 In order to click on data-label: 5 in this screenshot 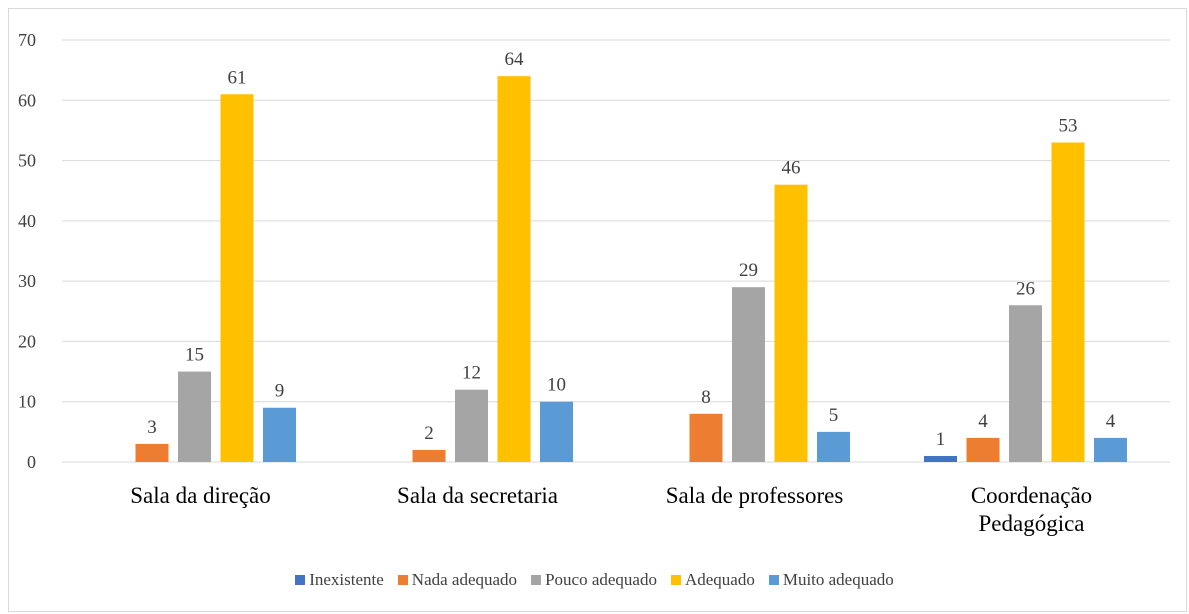, I will do `click(834, 415)`.